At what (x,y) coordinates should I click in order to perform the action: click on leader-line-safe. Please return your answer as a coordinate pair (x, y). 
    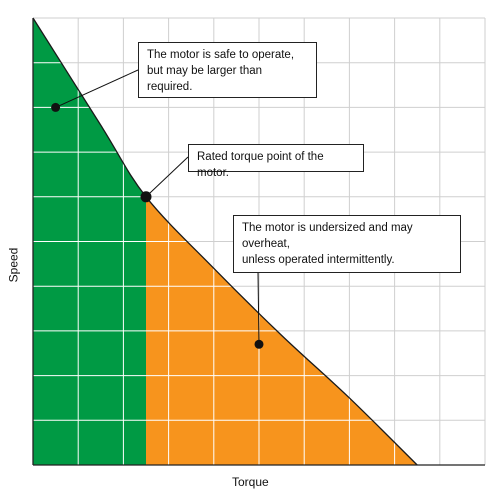
    Looking at the image, I should click on (97, 88).